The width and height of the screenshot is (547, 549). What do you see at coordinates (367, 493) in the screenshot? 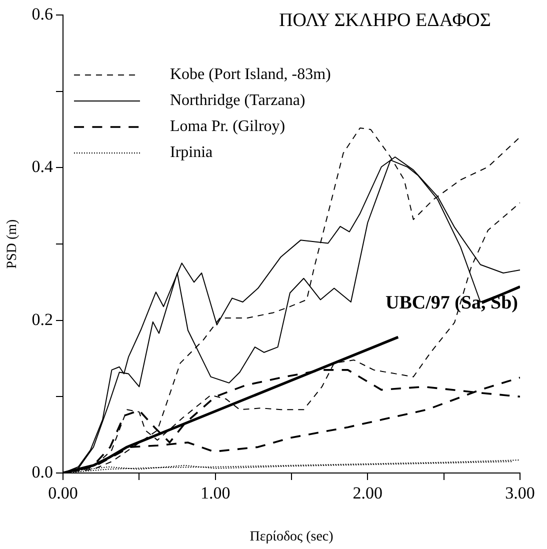
I see `x-tick-label: 2.00` at bounding box center [367, 493].